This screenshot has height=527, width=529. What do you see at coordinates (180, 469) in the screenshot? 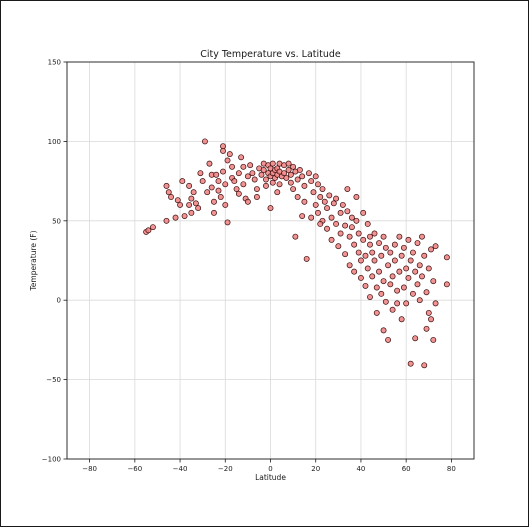
I see `x-tick-label: −40` at bounding box center [180, 469].